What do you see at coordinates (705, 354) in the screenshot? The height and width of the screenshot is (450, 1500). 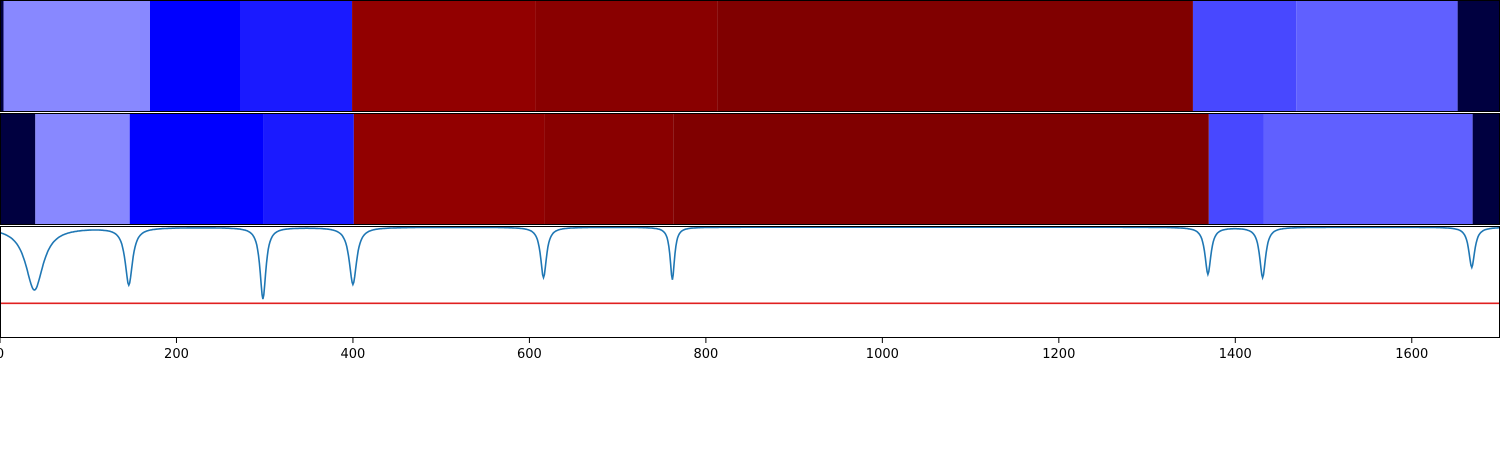 I see `x-tick-label: 800` at bounding box center [705, 354].